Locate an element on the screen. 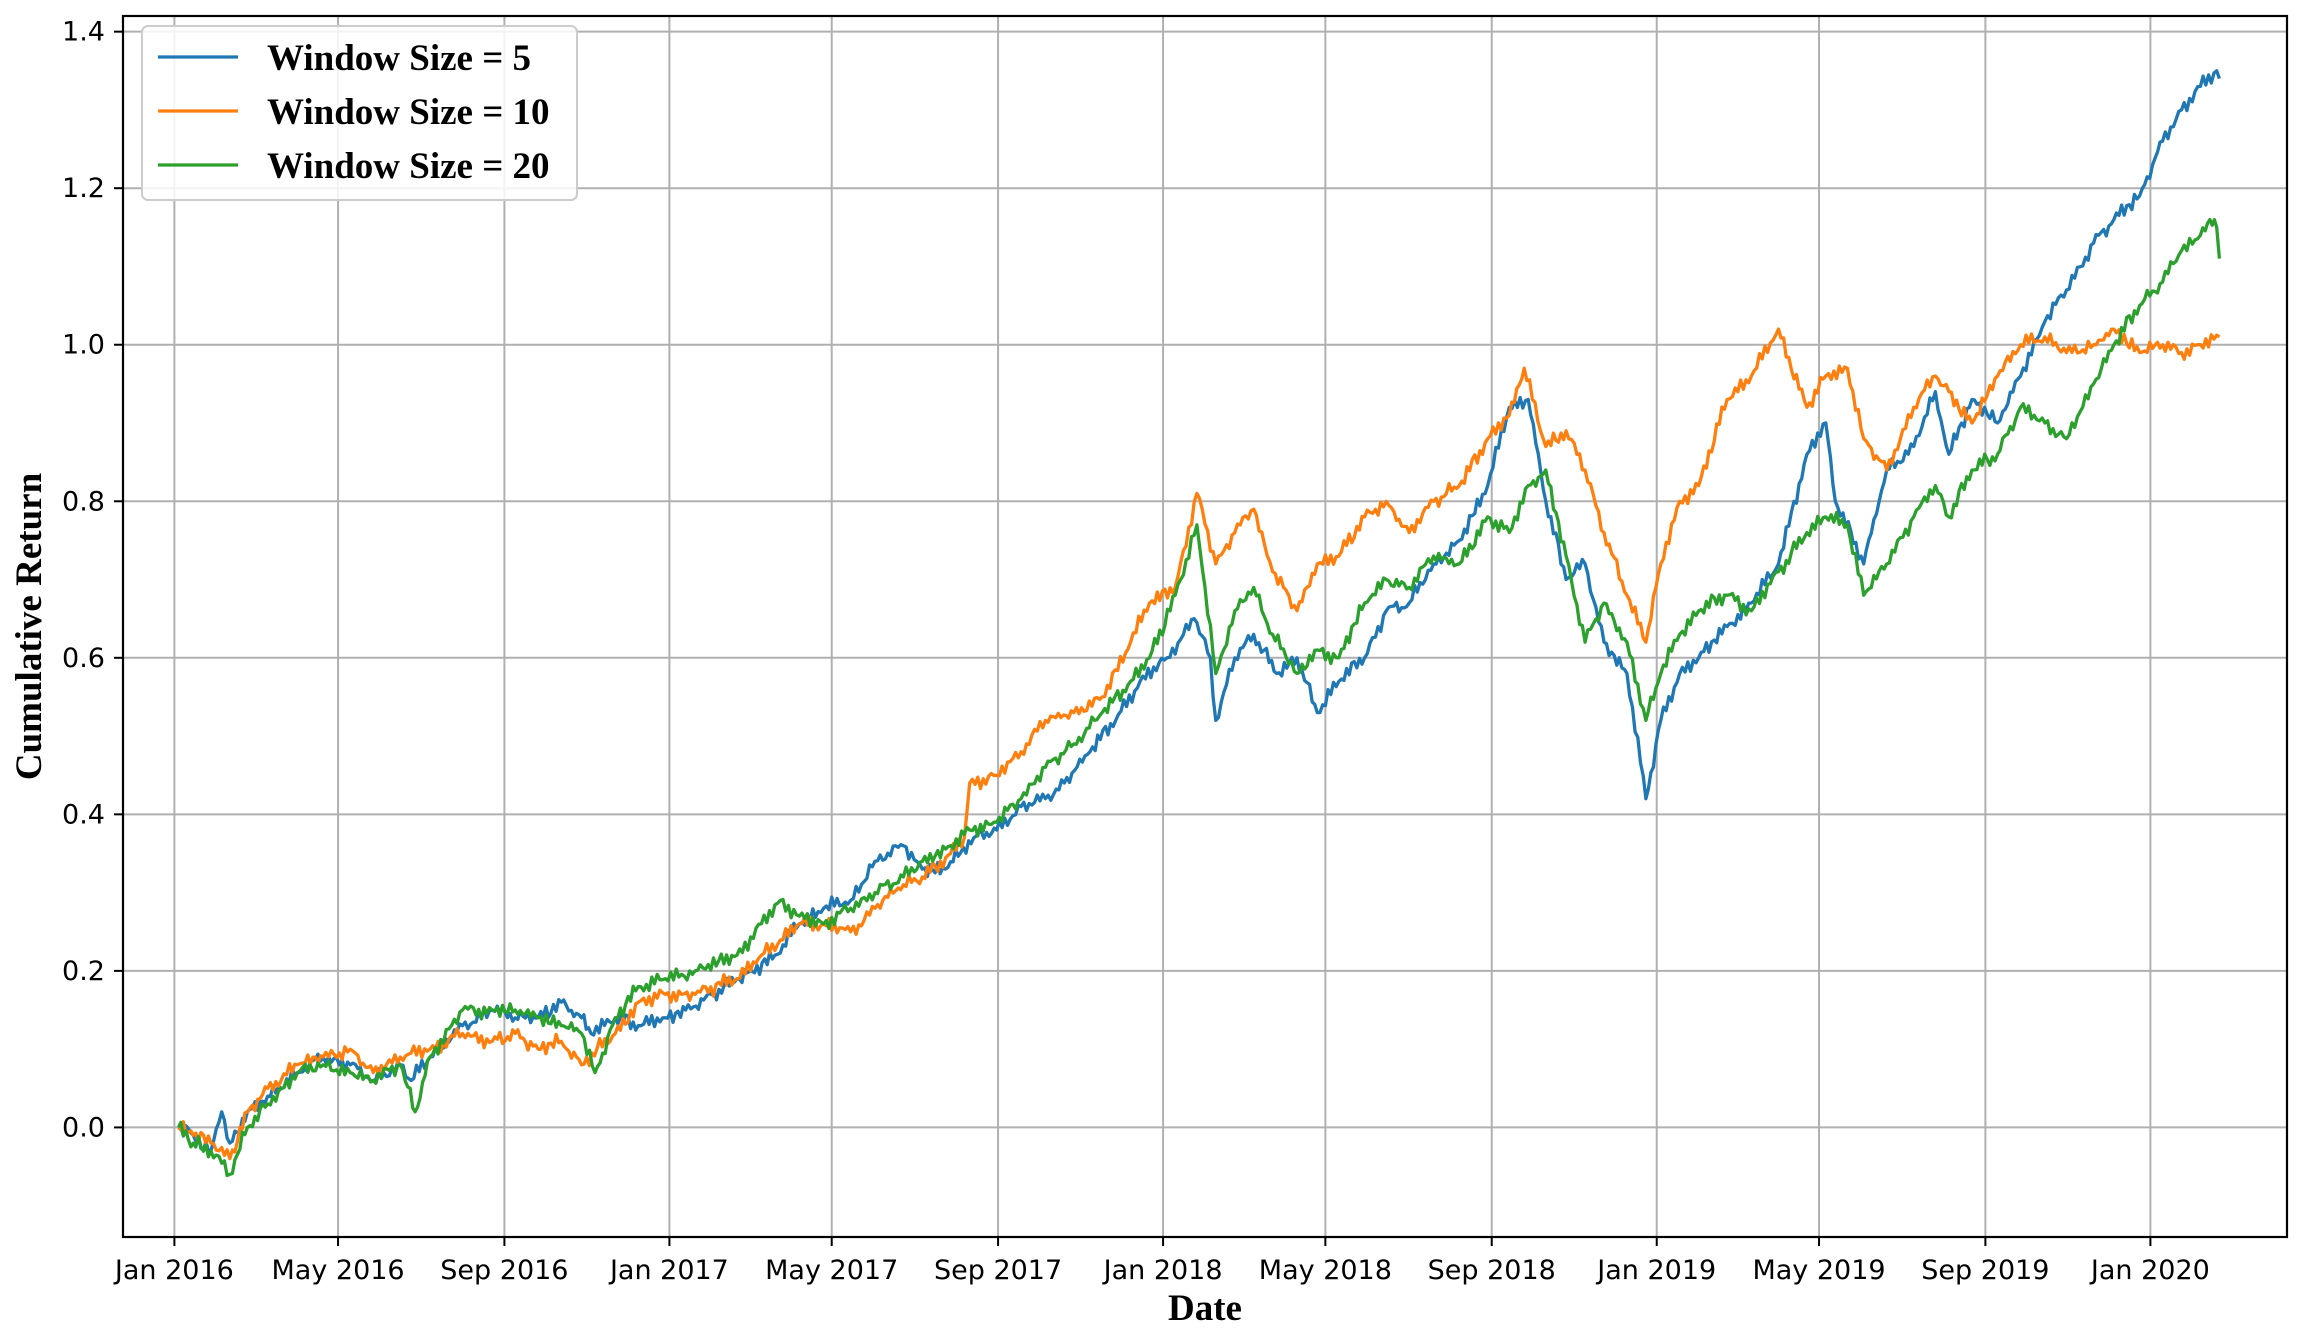  y-tick-label: 1.4 is located at coordinates (83, 32).